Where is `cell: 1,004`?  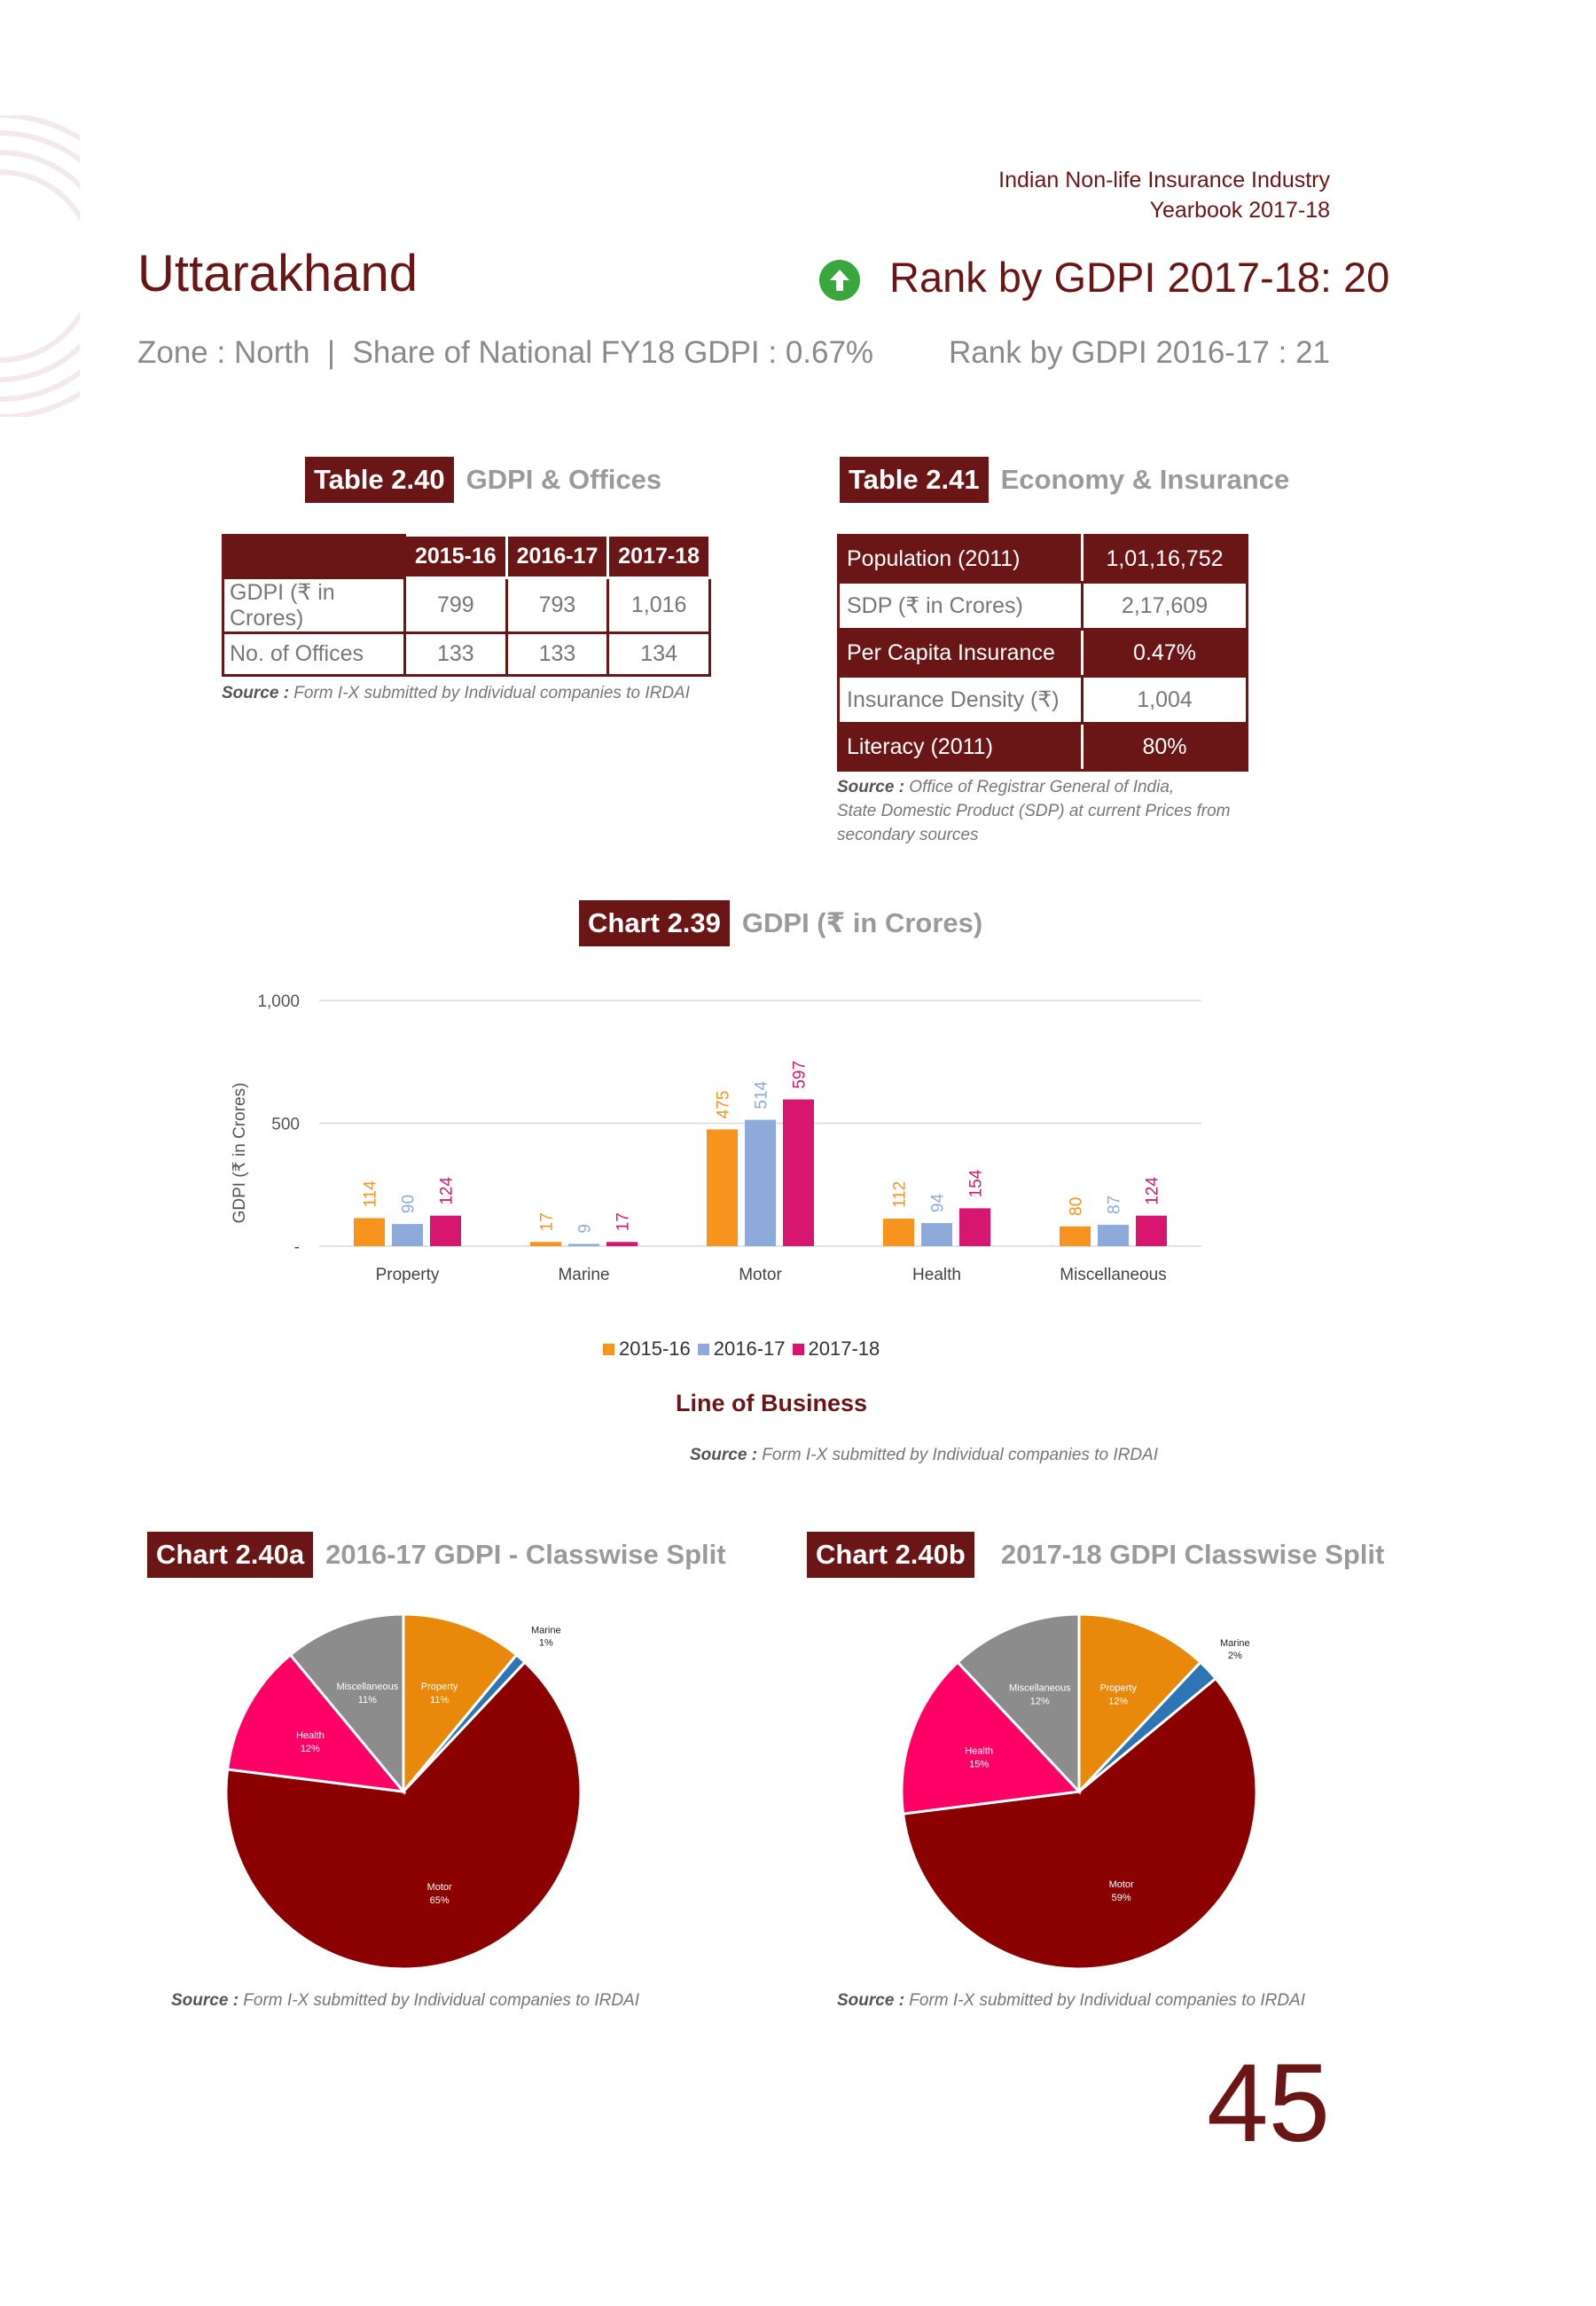 cell: 1,004 is located at coordinates (1164, 700).